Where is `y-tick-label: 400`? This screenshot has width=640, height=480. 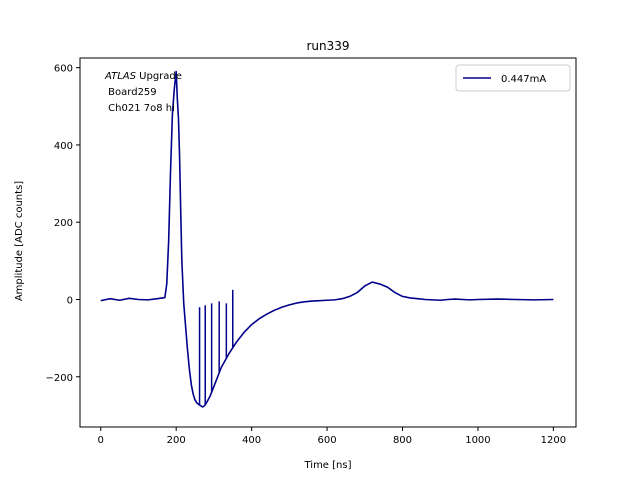 y-tick-label: 400 is located at coordinates (63, 146).